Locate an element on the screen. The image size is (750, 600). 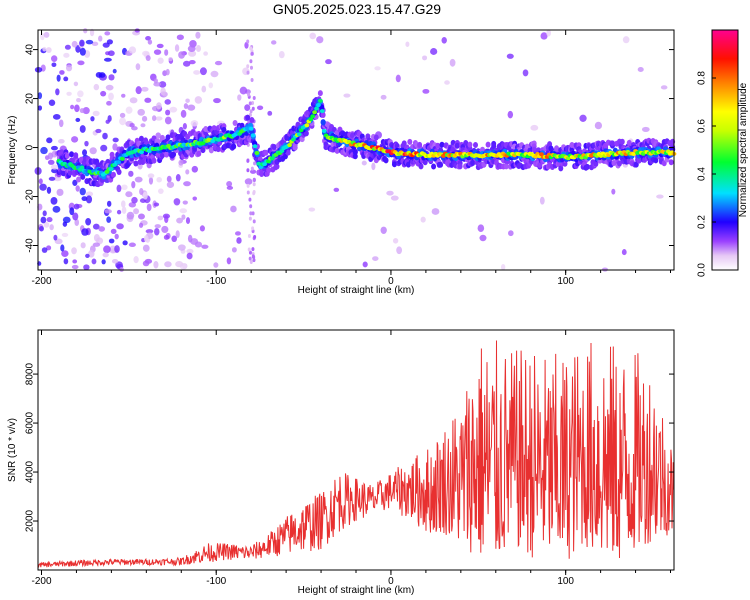
spectrogram-x-tick-label: 0 is located at coordinates (391, 281).